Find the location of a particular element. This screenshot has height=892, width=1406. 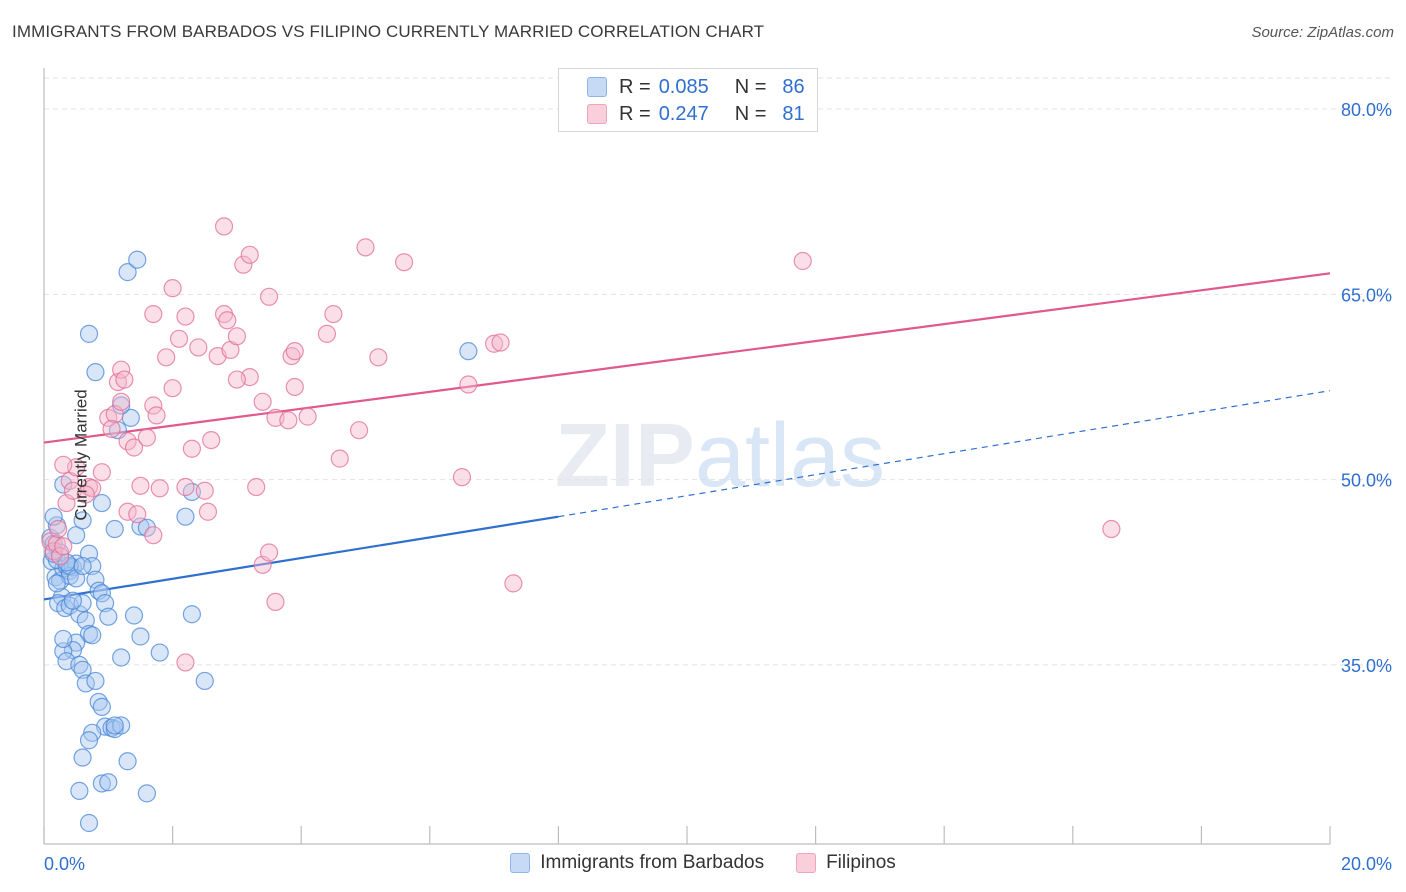

y-tick-label: 50.0% is located at coordinates (1366, 481).